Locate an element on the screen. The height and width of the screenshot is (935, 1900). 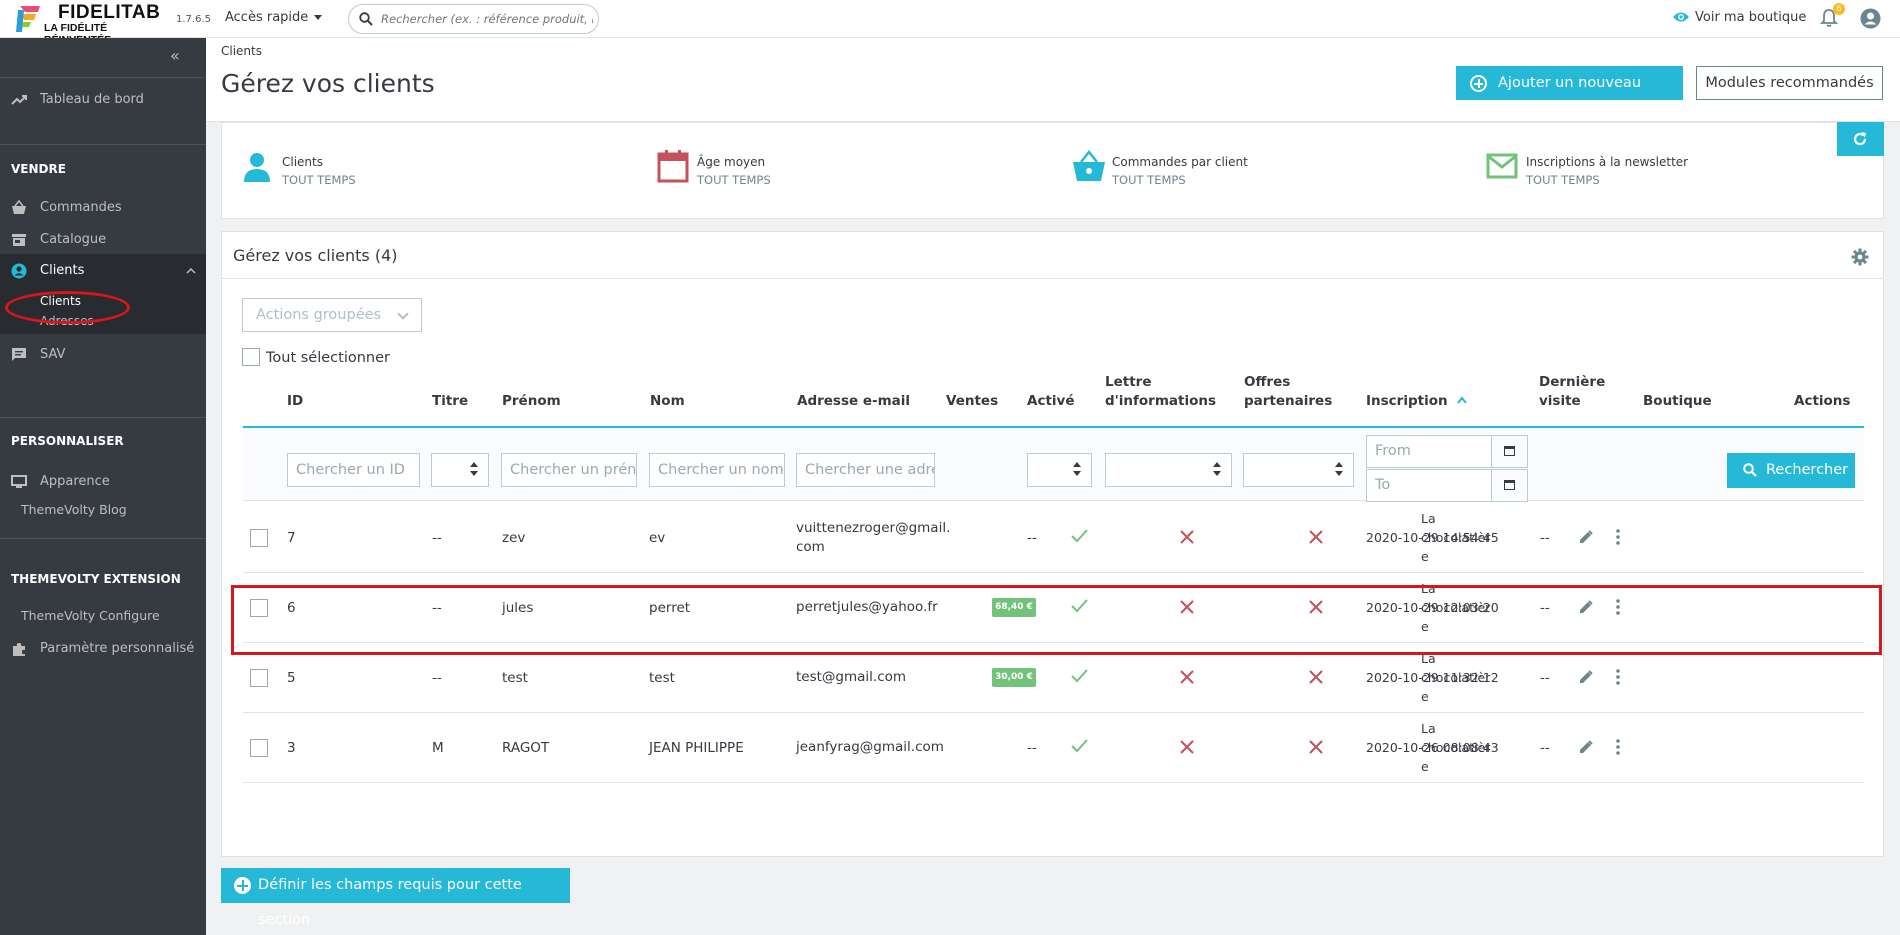
column-header-last-visit: Dernière visite is located at coordinates (1572, 391).